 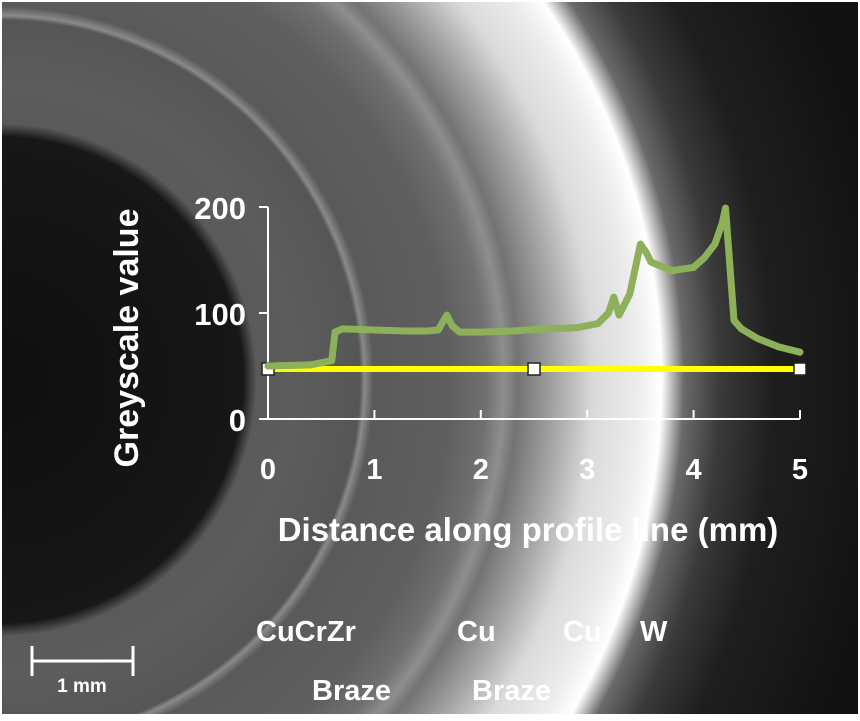 What do you see at coordinates (481, 470) in the screenshot?
I see `x-tick-label: 2` at bounding box center [481, 470].